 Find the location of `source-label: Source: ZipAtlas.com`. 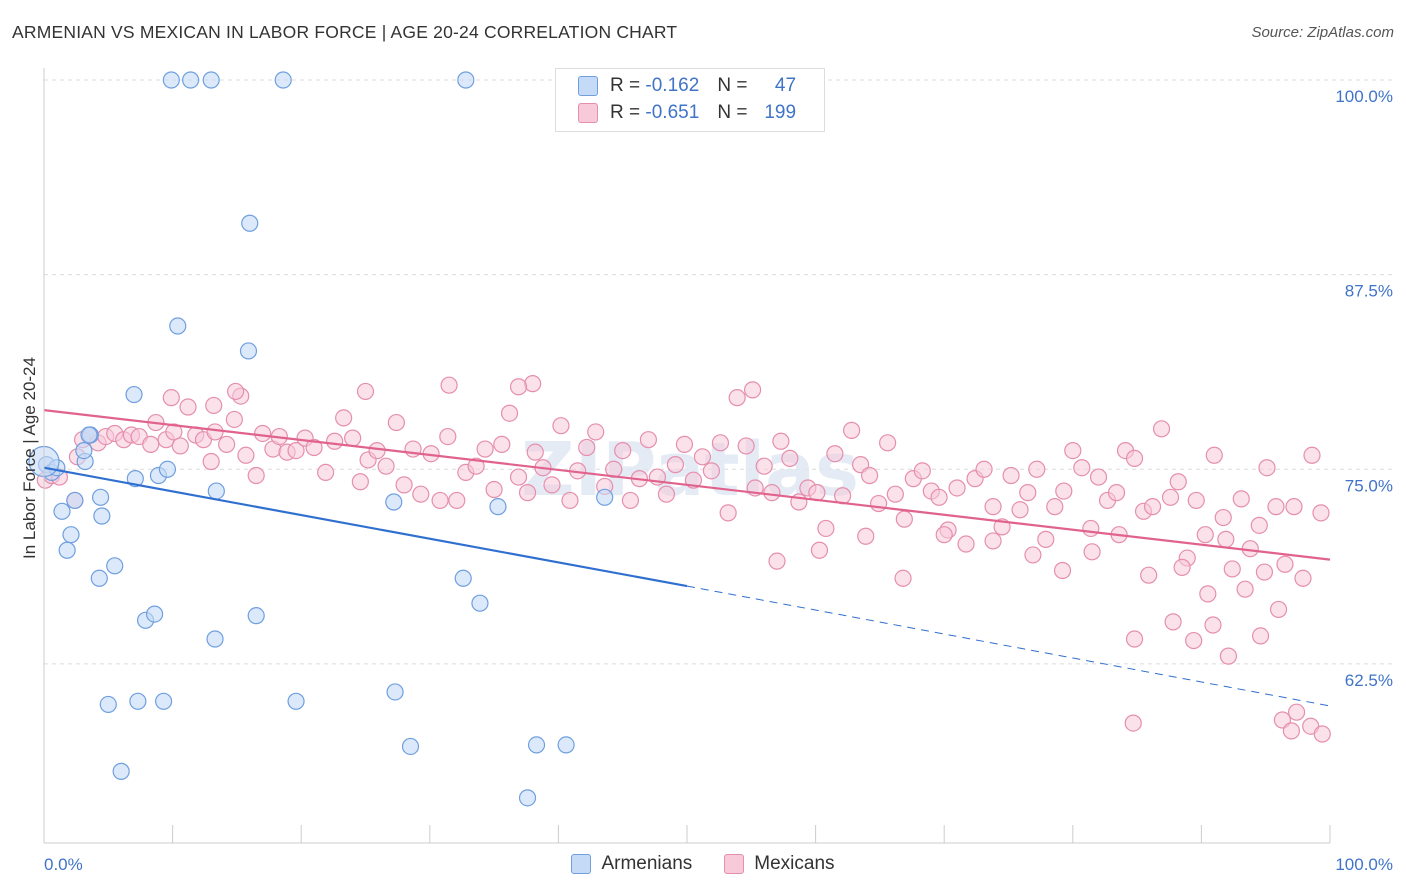

source-label: Source: ZipAtlas.com is located at coordinates (1322, 32).